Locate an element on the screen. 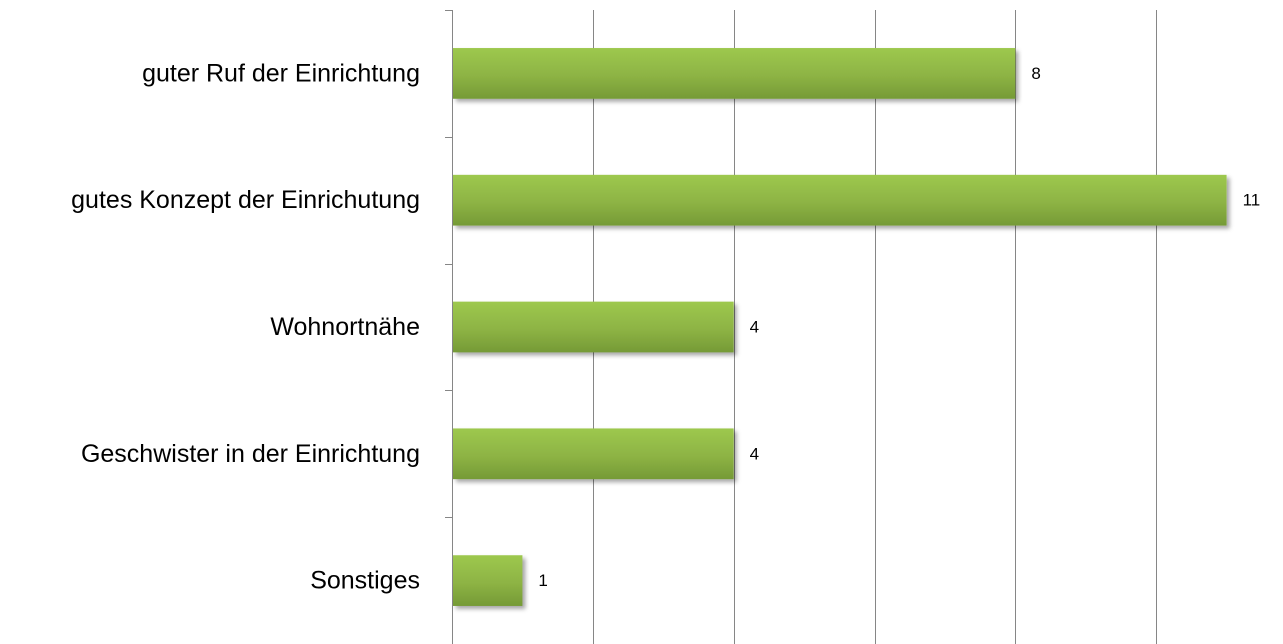 This screenshot has width=1283, height=644. category-label: gutes Konzept der Einrichutung is located at coordinates (245, 200).